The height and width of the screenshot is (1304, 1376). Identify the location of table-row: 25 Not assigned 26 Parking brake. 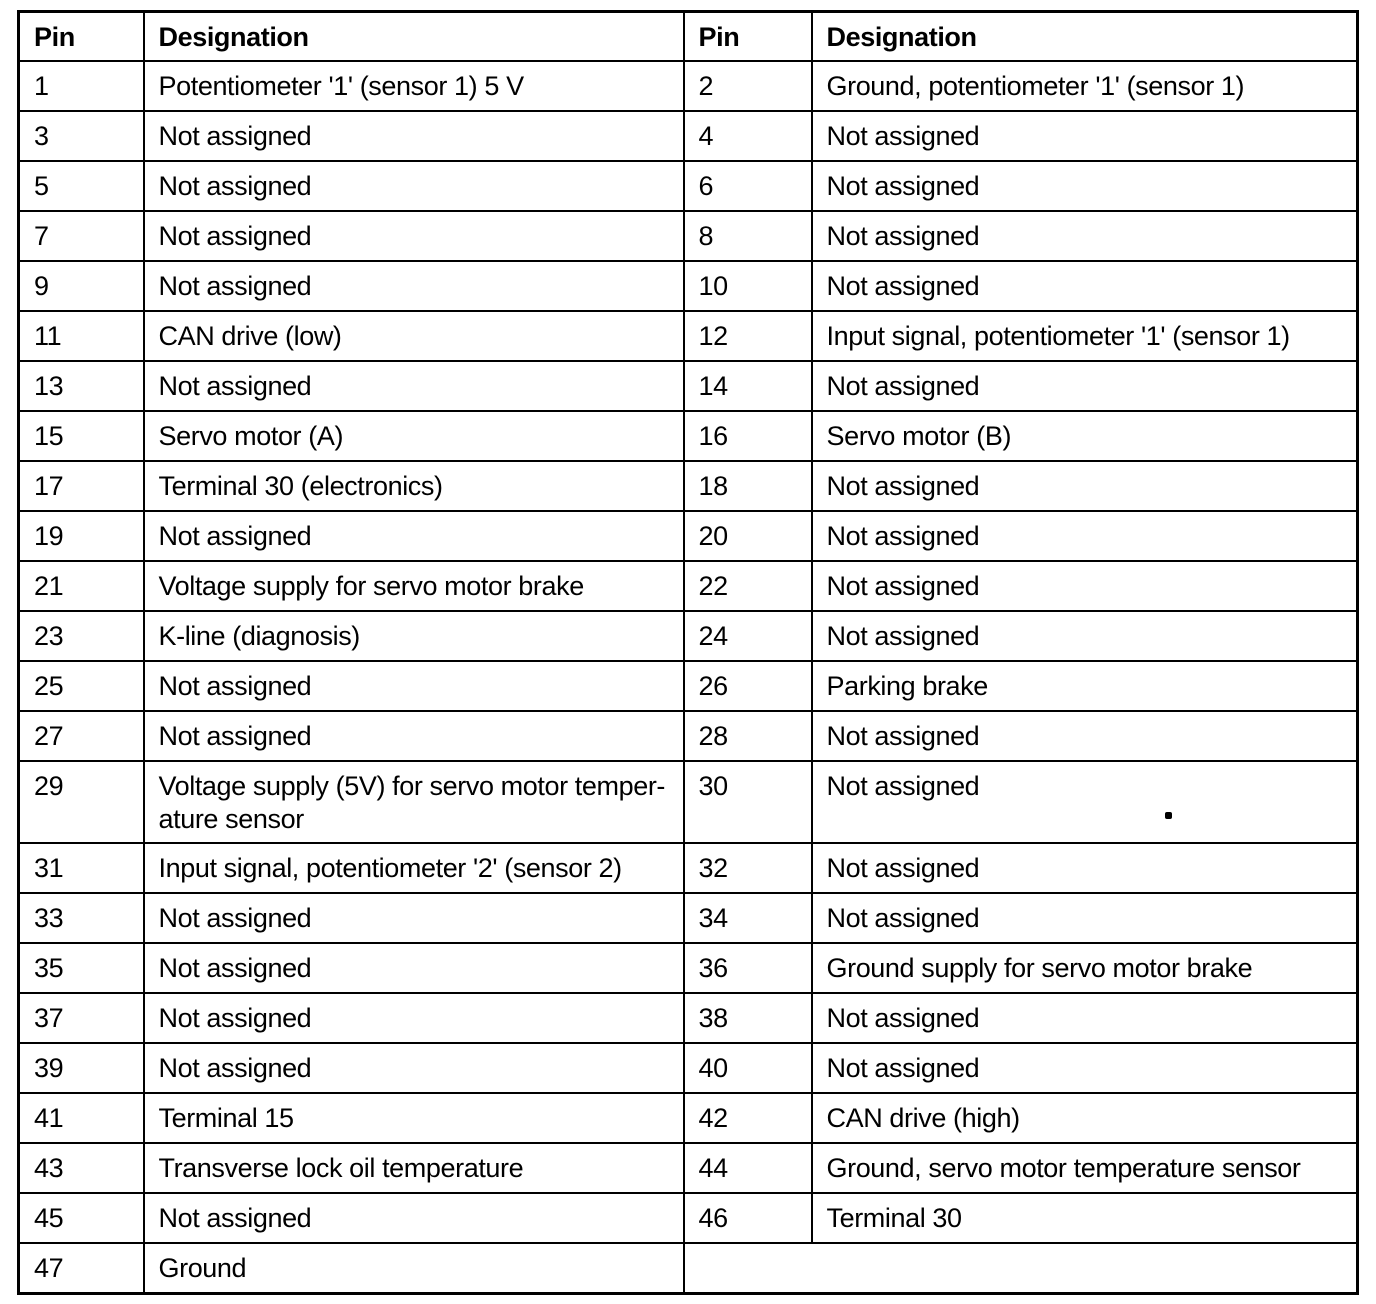
(688, 686).